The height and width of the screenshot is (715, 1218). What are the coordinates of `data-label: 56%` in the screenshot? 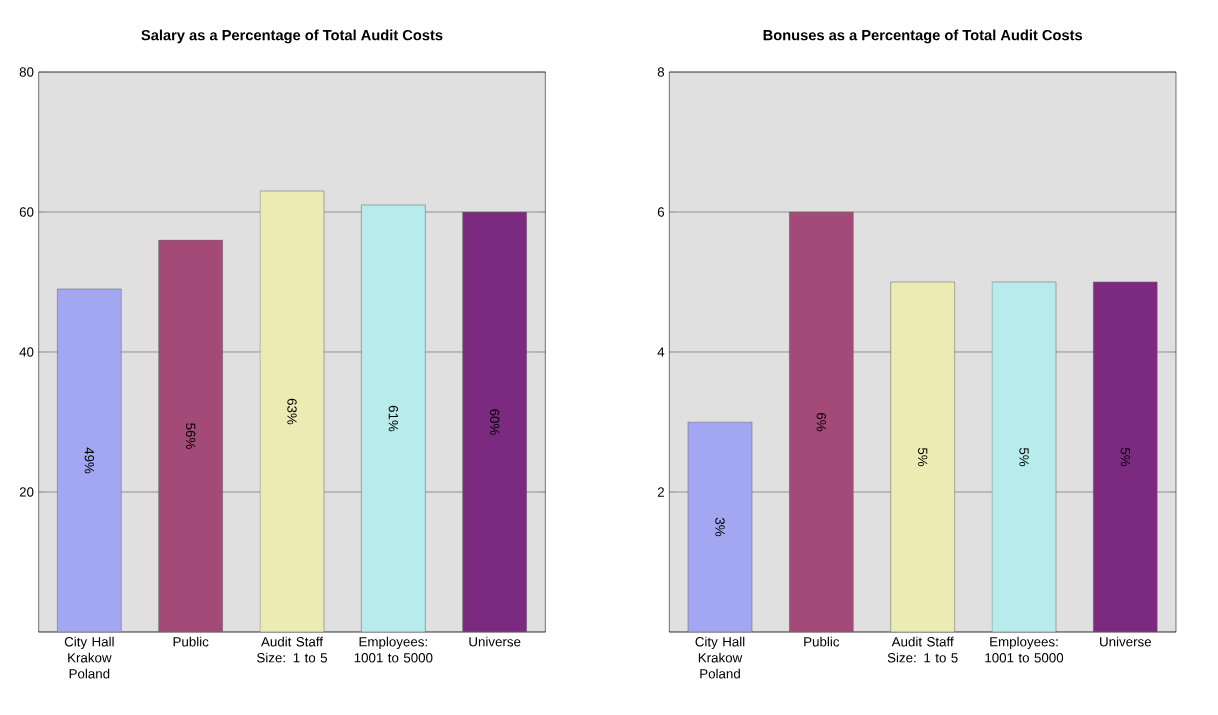 It's located at (190, 436).